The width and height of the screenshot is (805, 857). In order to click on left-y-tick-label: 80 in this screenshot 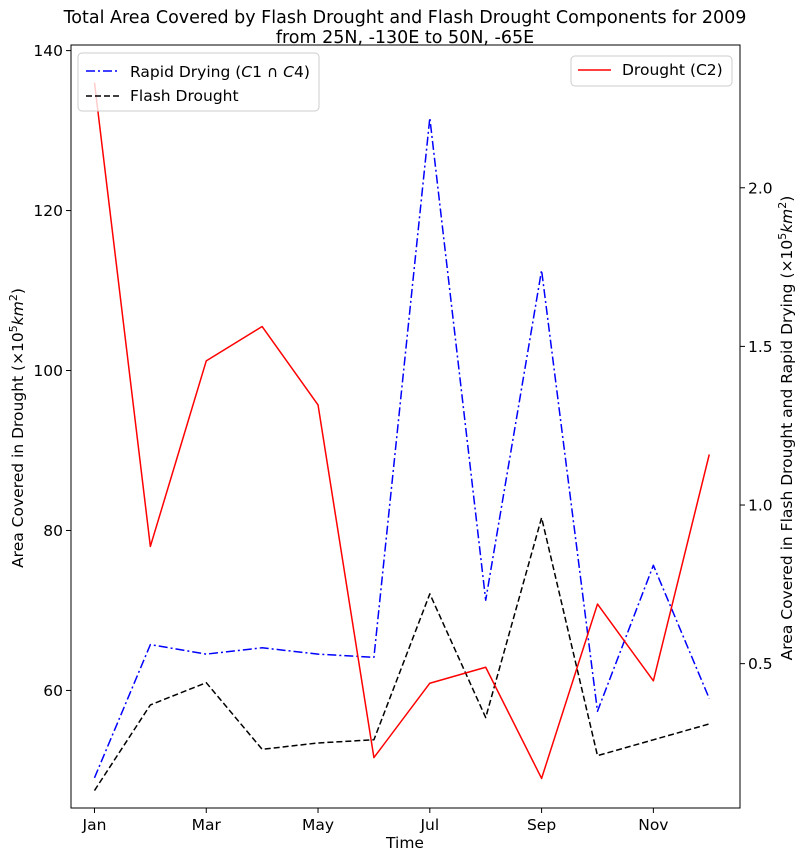, I will do `click(53, 531)`.